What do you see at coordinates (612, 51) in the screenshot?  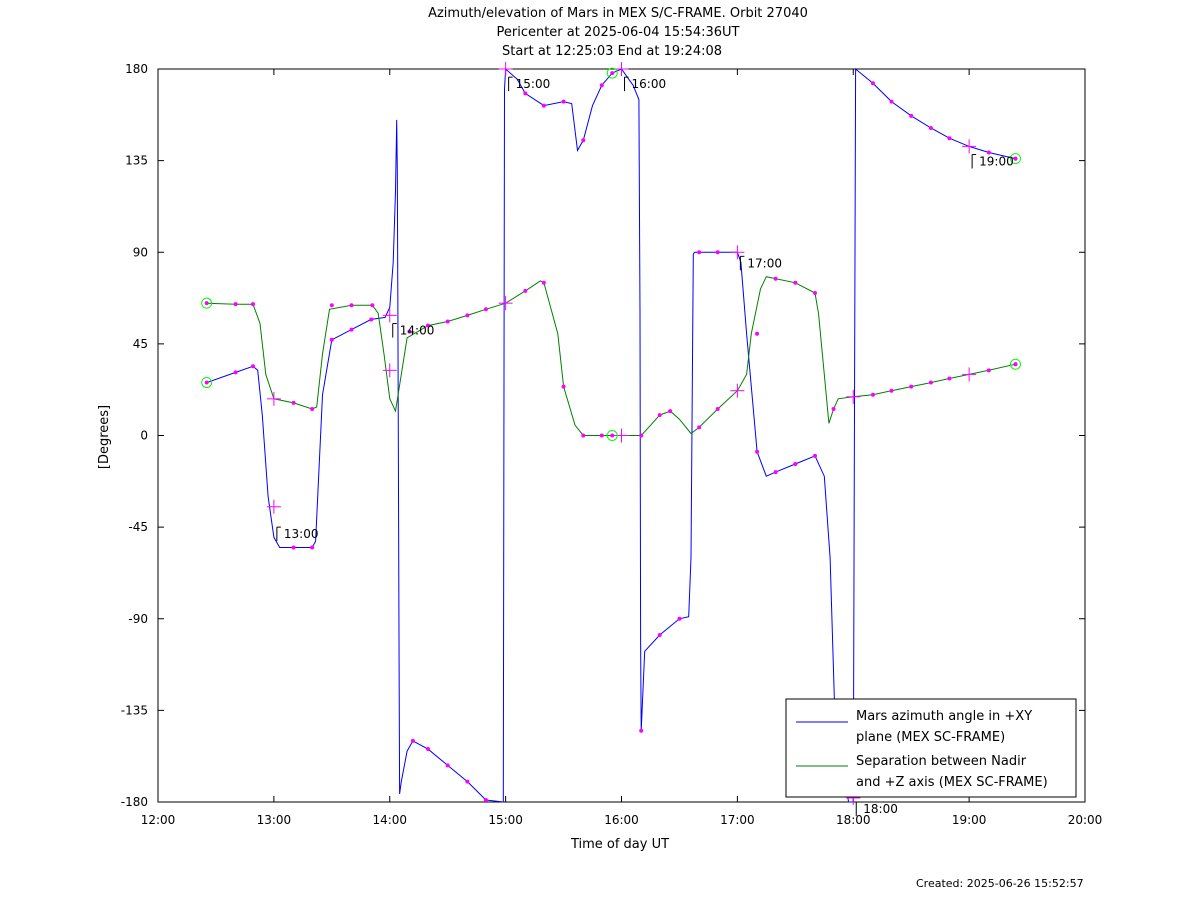 I see `chart-subtitle-start-end: Start at 12:25:03 End at 19:24:08` at bounding box center [612, 51].